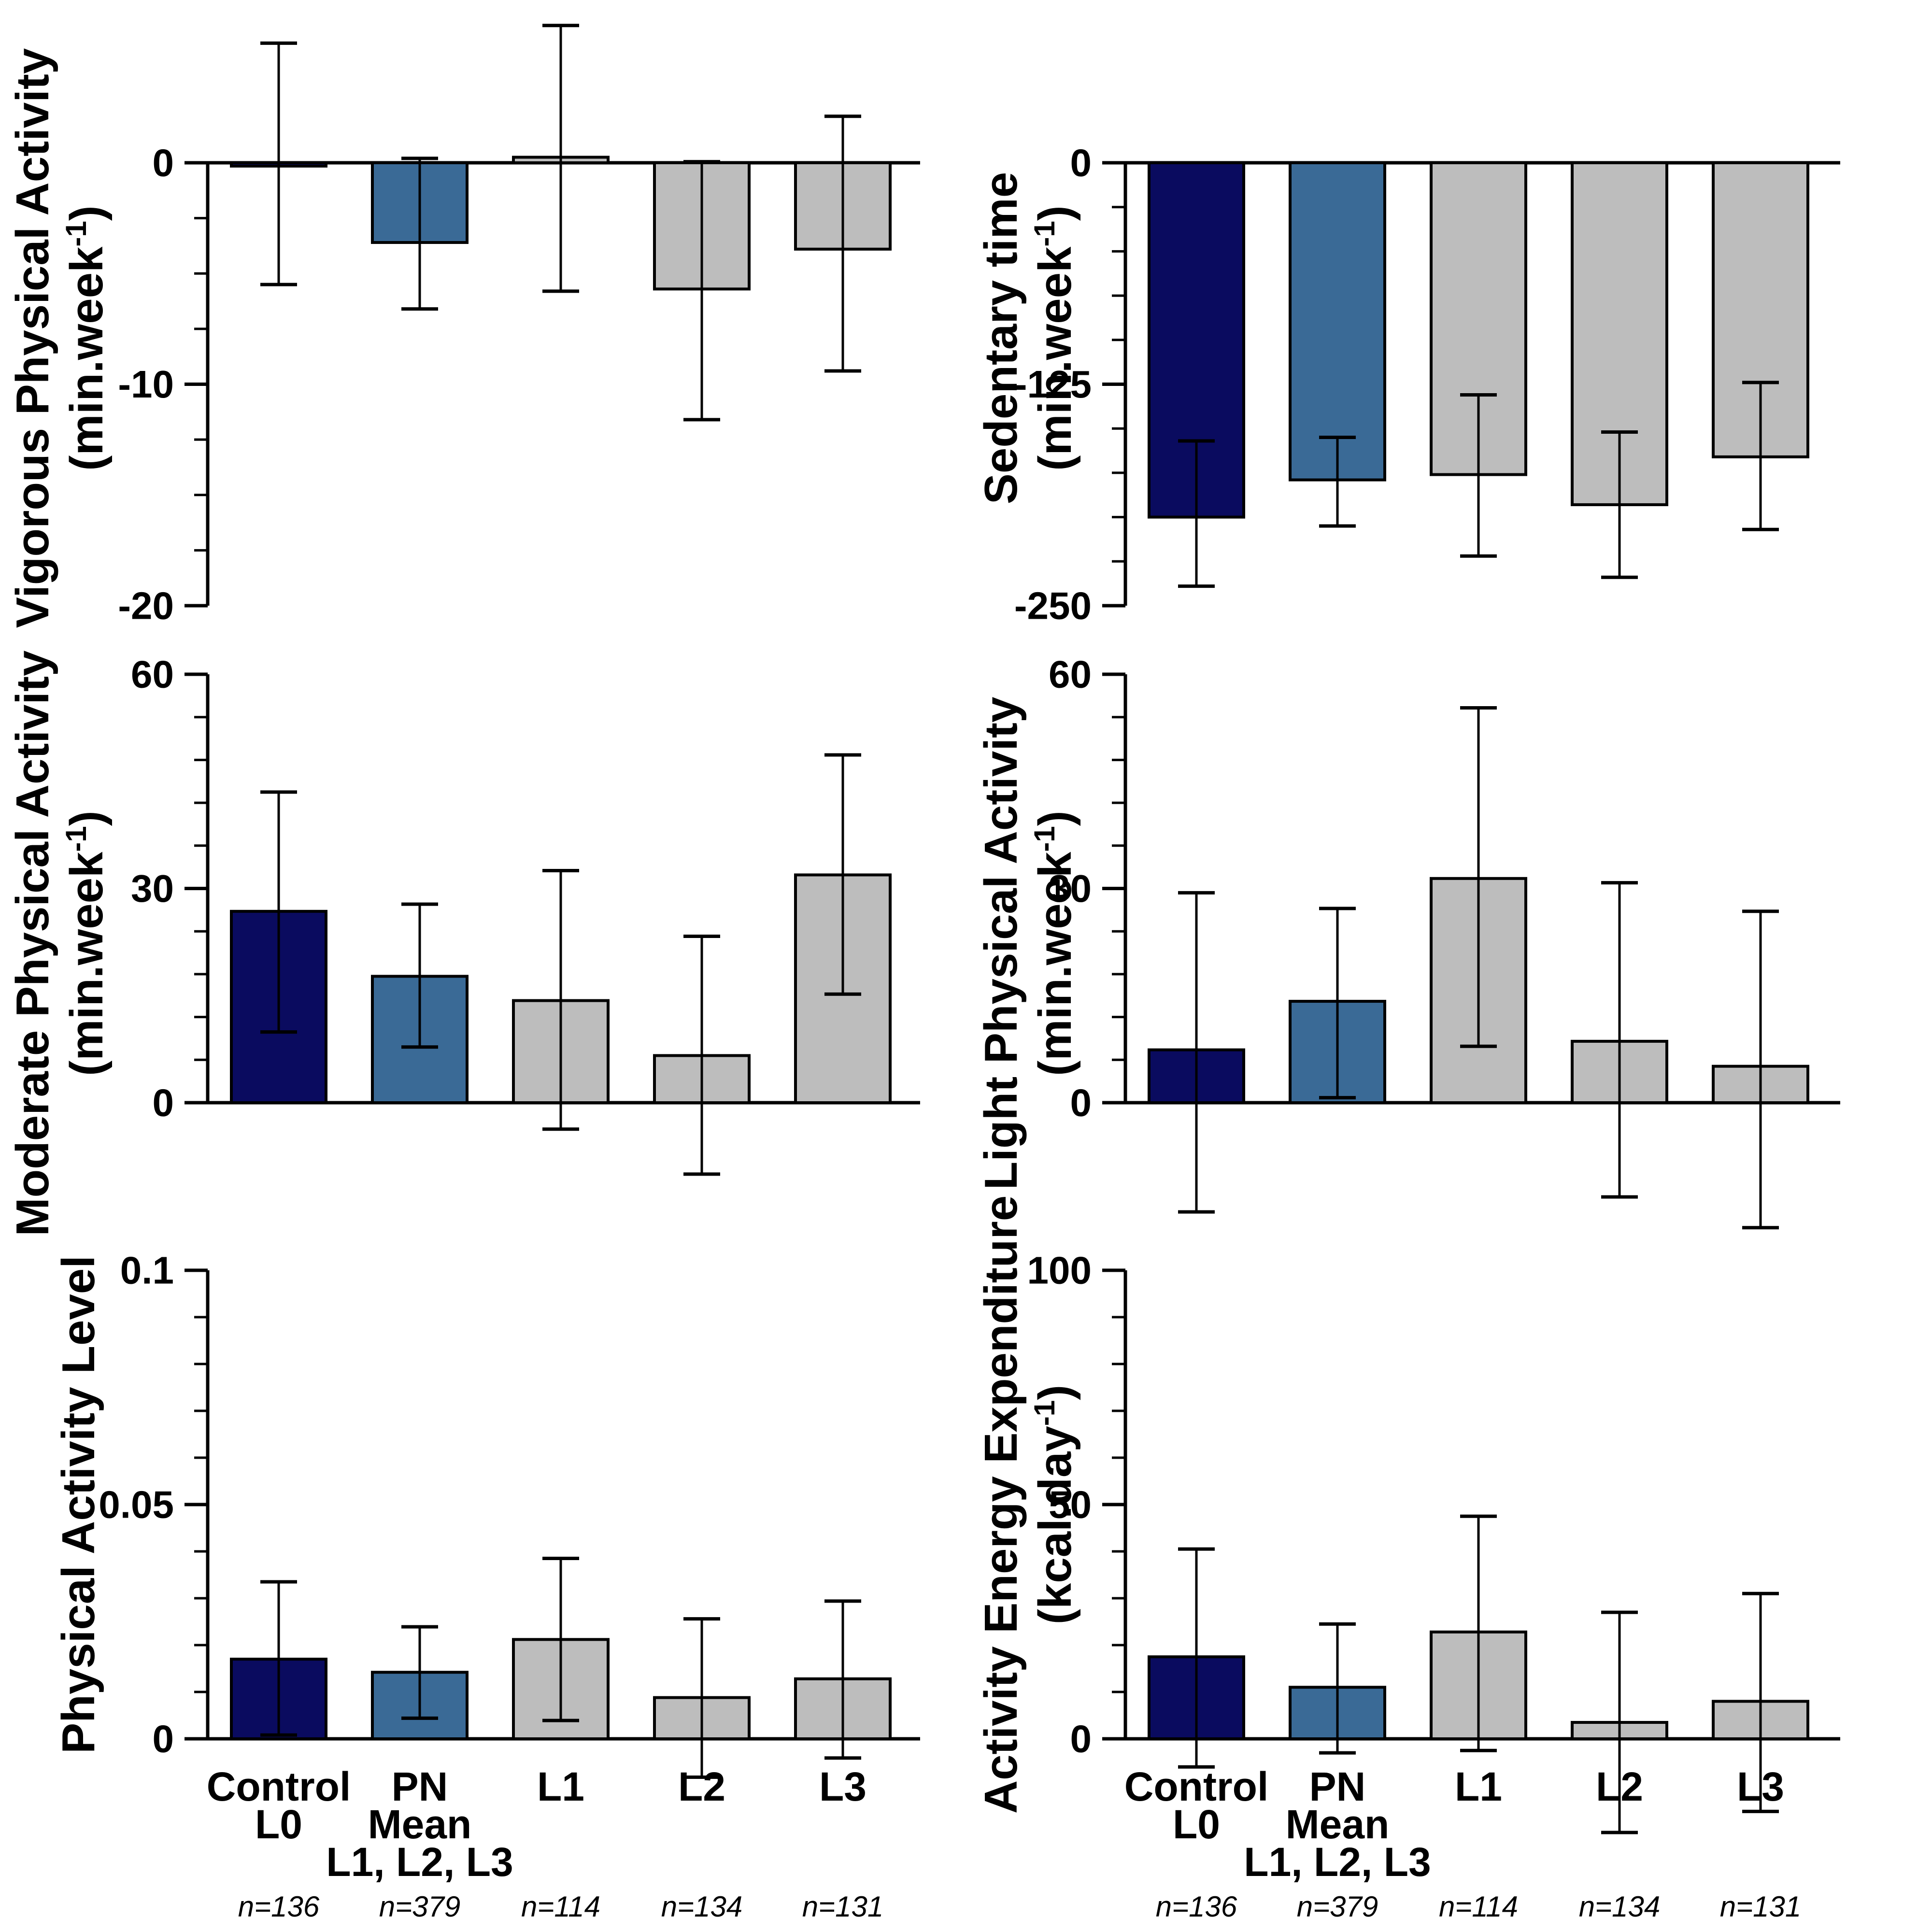 This screenshot has width=1932, height=1932. Describe the element at coordinates (78, 1504) in the screenshot. I see `y-axis-title: Physical Activity Level` at that location.